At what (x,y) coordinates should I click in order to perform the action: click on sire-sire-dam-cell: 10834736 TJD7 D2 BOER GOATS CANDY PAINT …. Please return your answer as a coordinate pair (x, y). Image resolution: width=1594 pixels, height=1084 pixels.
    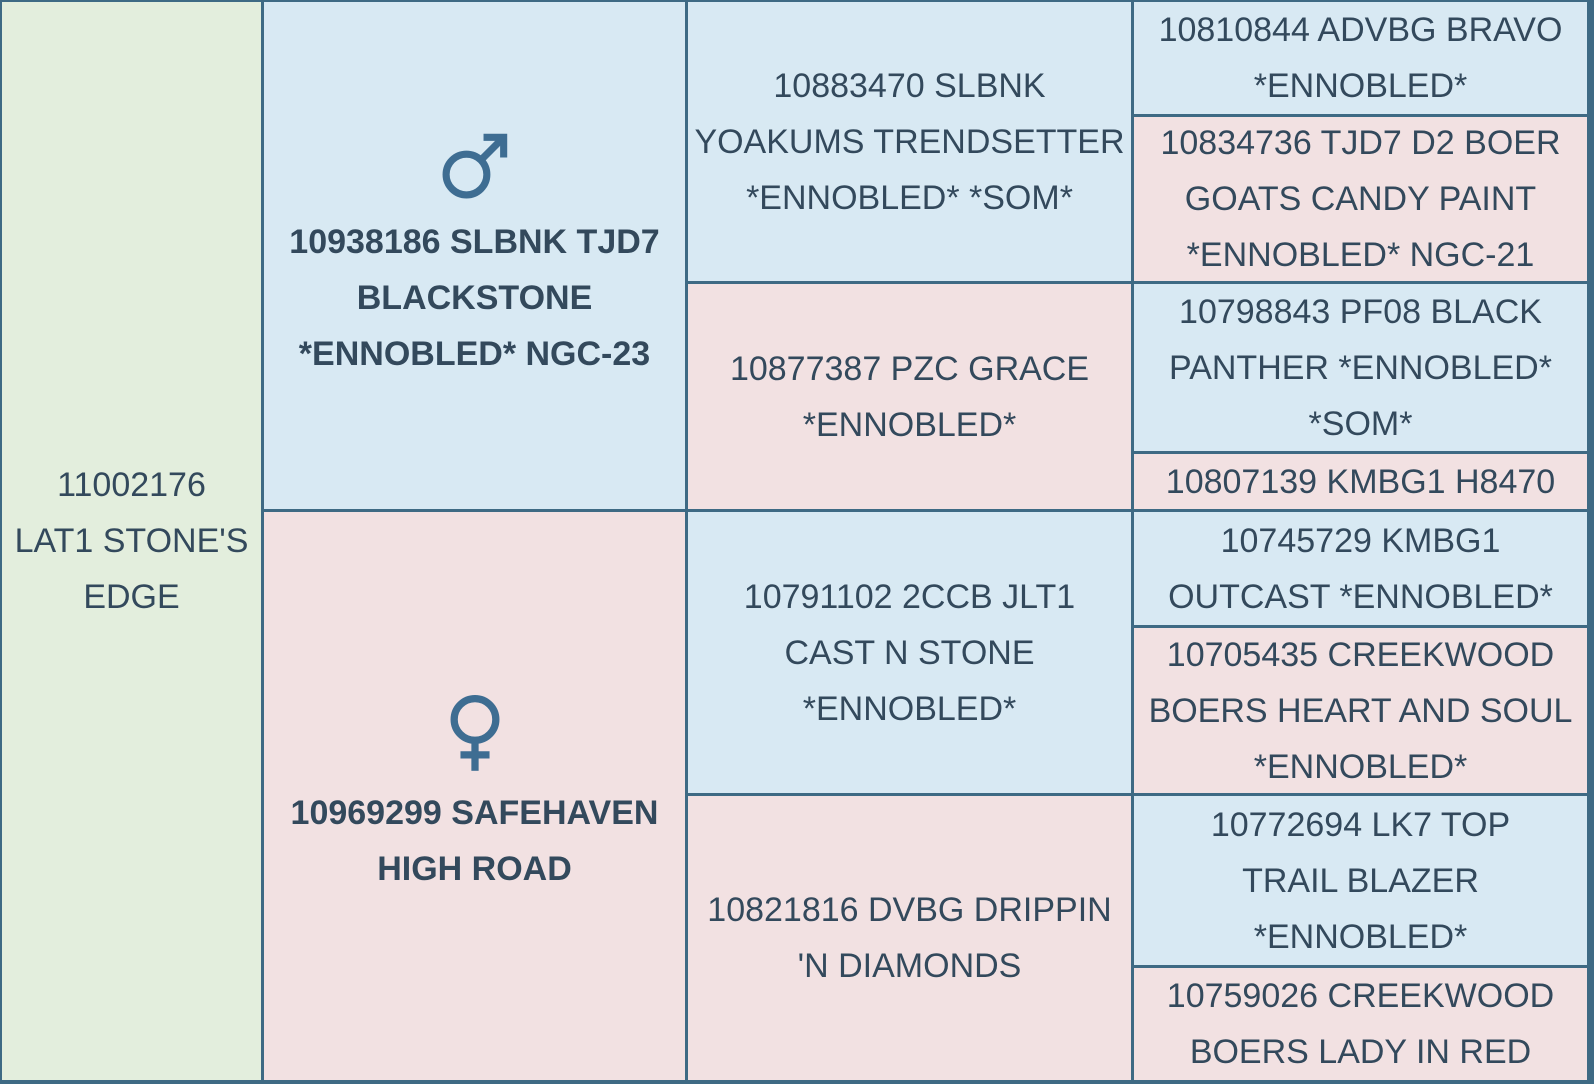
    Looking at the image, I should click on (1360, 199).